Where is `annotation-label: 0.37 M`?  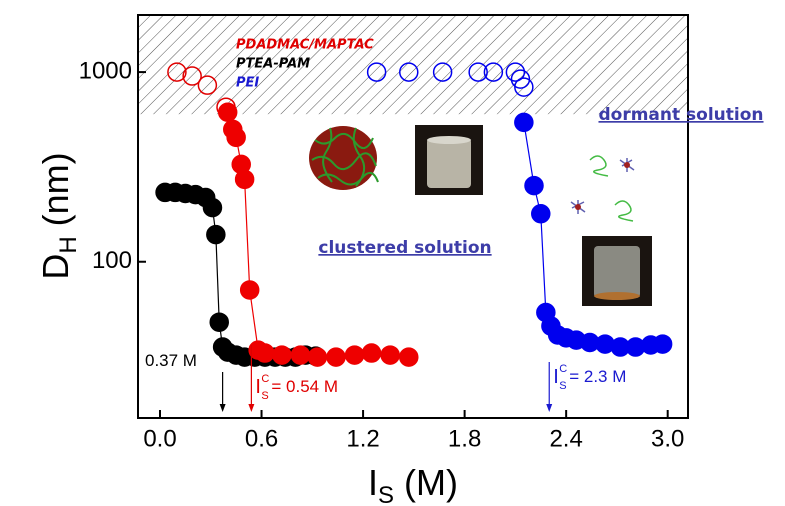 annotation-label: 0.37 M is located at coordinates (171, 360).